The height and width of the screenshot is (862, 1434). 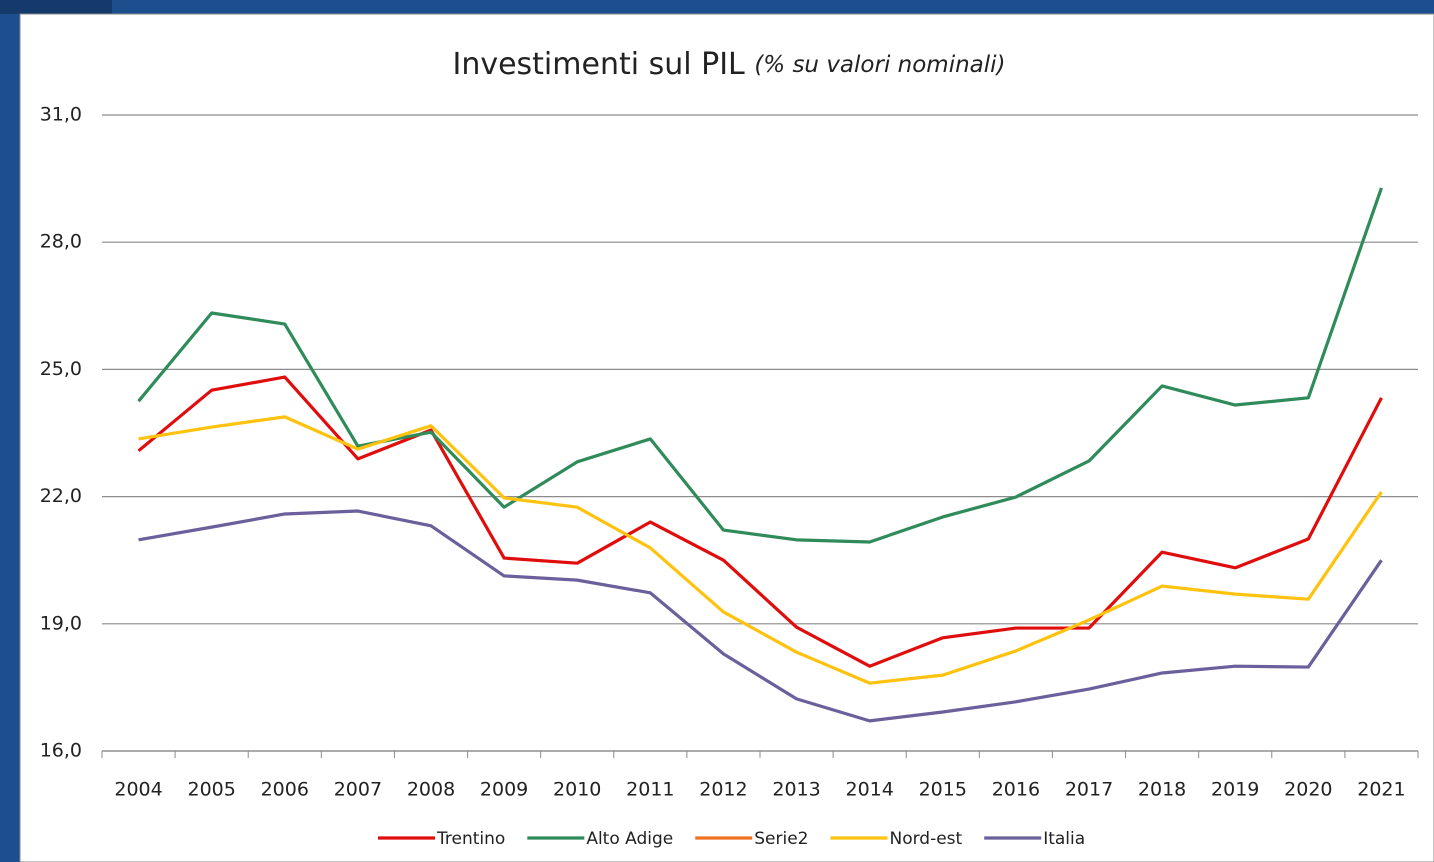 What do you see at coordinates (61, 496) in the screenshot?
I see `y-tick-label: 22,0` at bounding box center [61, 496].